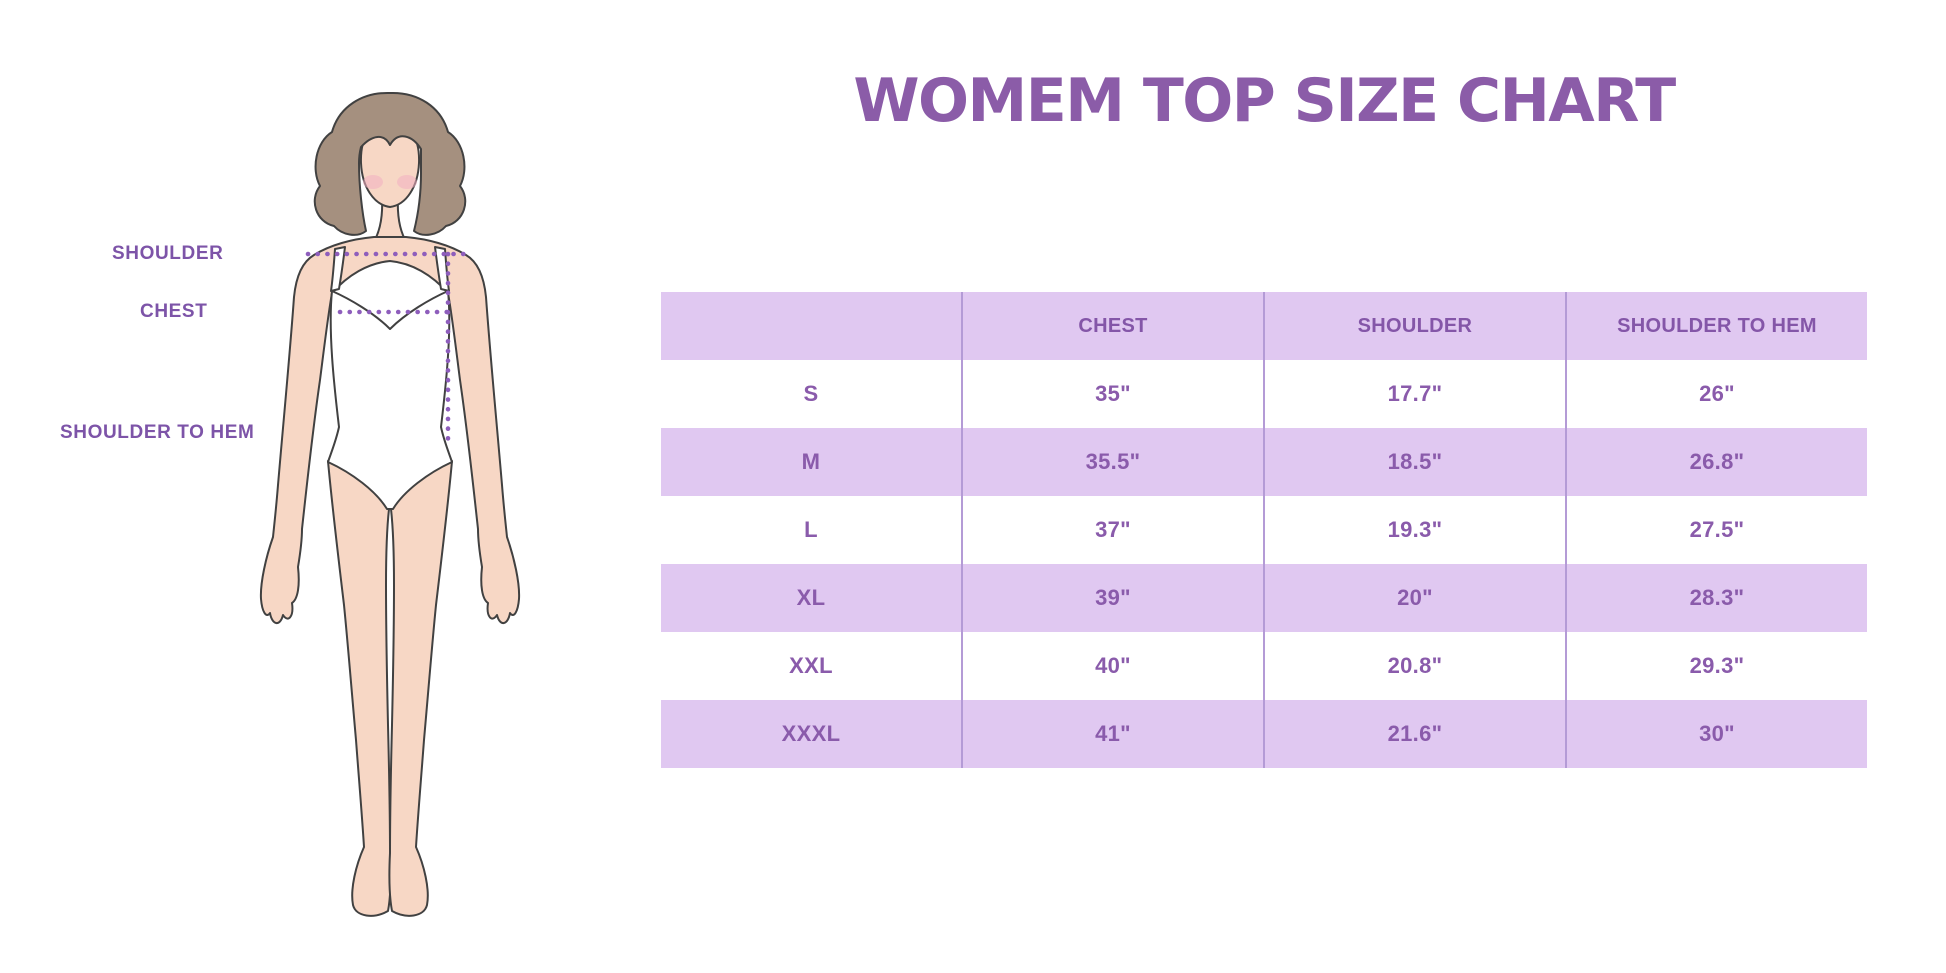 The width and height of the screenshot is (1946, 973). I want to click on label-shoulder-to-hem: SHOULDER TO HEM, so click(157, 432).